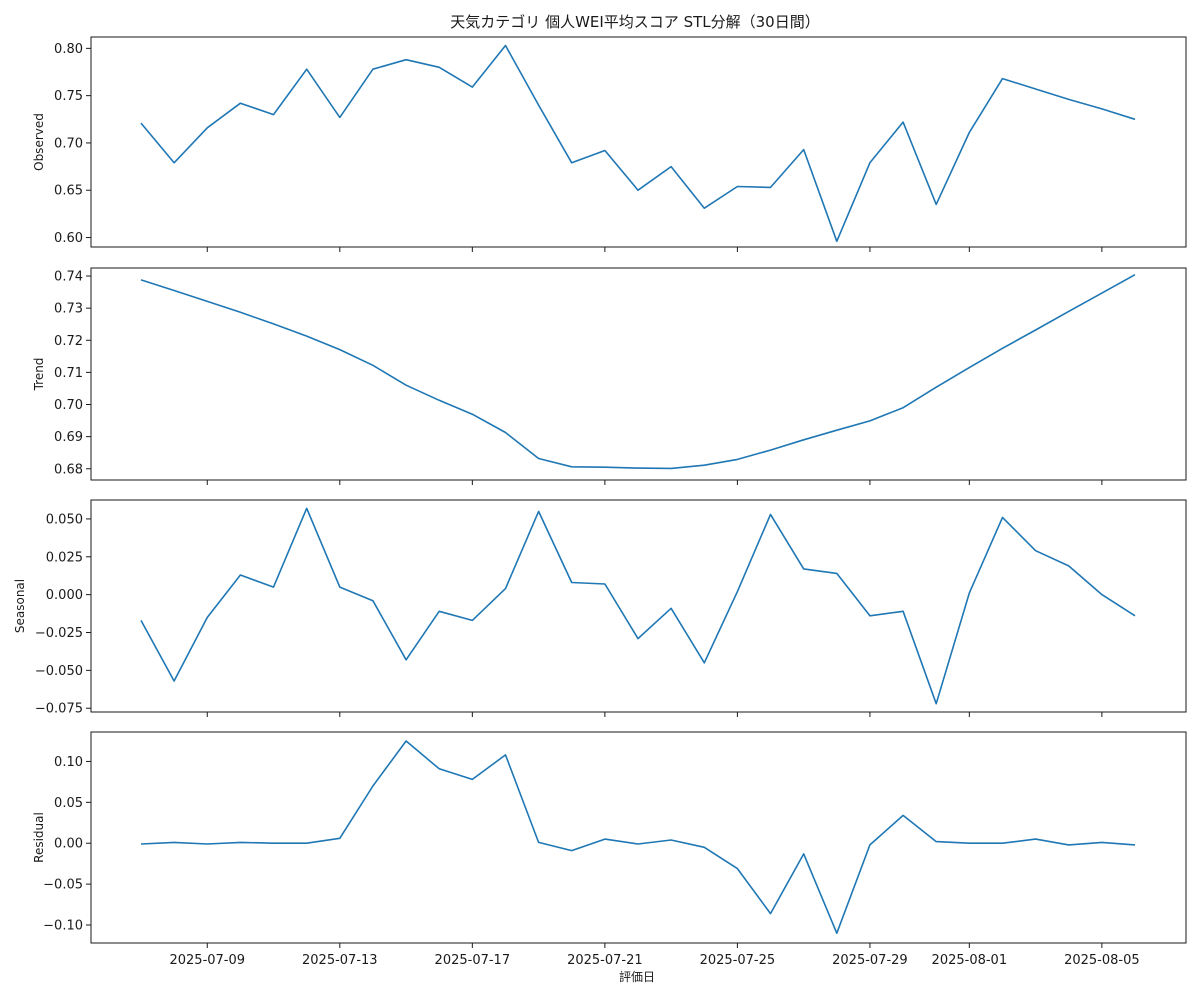  Describe the element at coordinates (64, 557) in the screenshot. I see `y-tick-label: 0.025` at that location.